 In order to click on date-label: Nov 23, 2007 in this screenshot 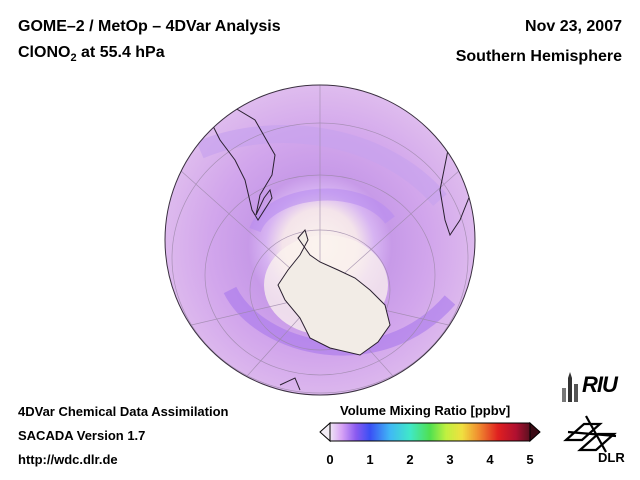, I will do `click(573, 26)`.